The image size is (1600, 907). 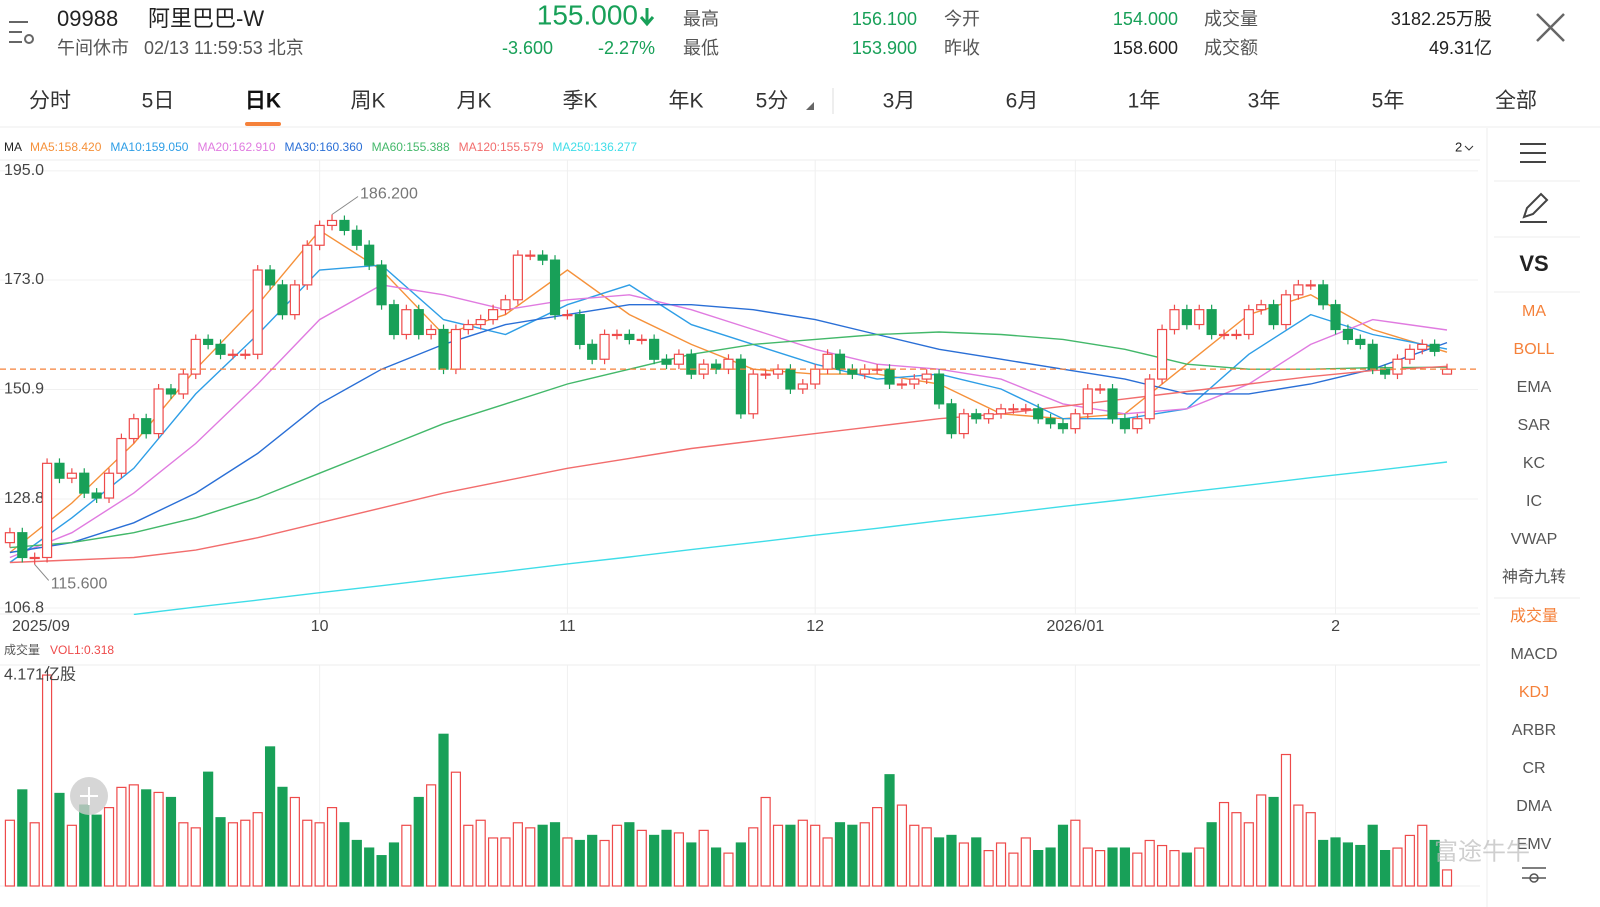 What do you see at coordinates (1533, 263) in the screenshot?
I see `vs-button: VS` at bounding box center [1533, 263].